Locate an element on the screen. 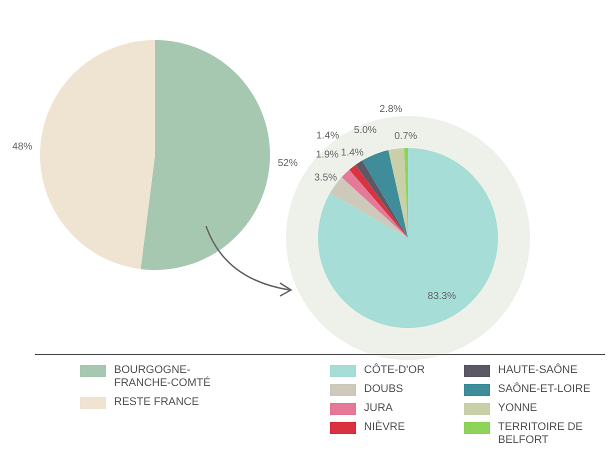 The image size is (610, 458). legend-label: BOURGOGNE- FRANCHE-COMTÉ is located at coordinates (162, 377).